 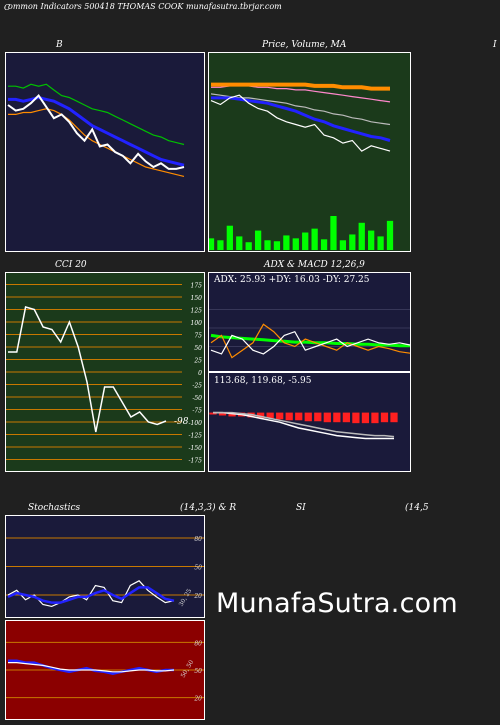 I want to click on cci-tick-label: -125, so click(x=196, y=436).